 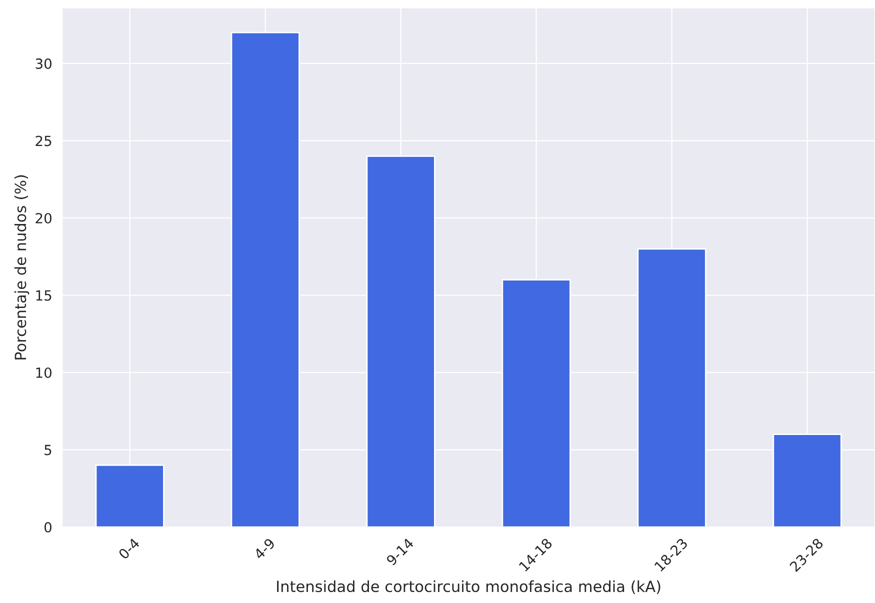 What do you see at coordinates (44, 372) in the screenshot?
I see `y-tick-label: 10` at bounding box center [44, 372].